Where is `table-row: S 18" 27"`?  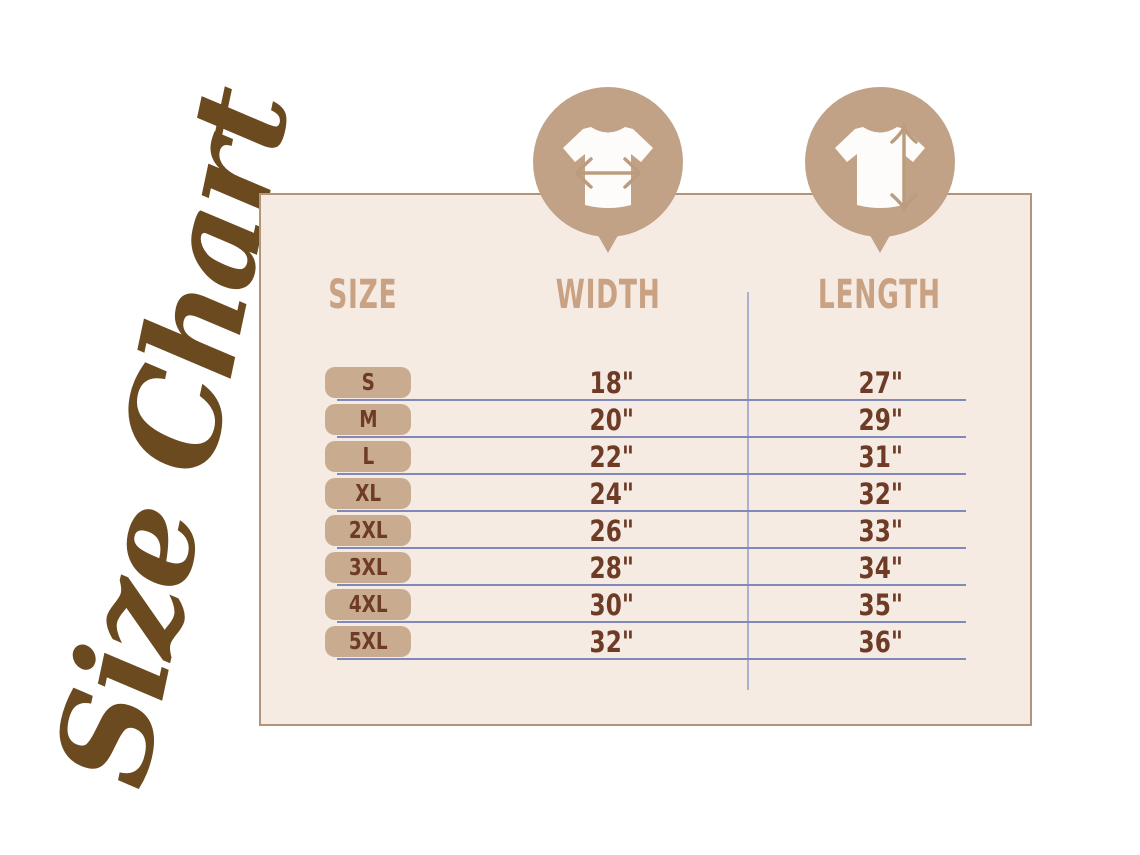 table-row: S 18" 27" is located at coordinates (645, 384).